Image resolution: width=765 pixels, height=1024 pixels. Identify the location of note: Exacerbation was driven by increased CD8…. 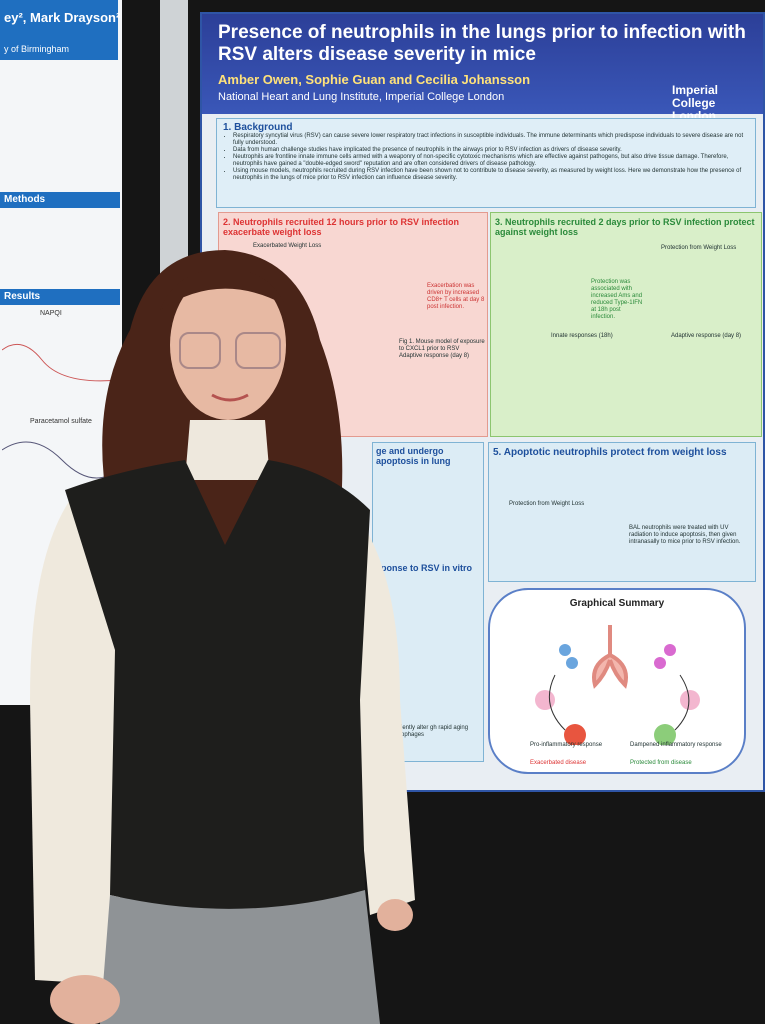
(456, 296).